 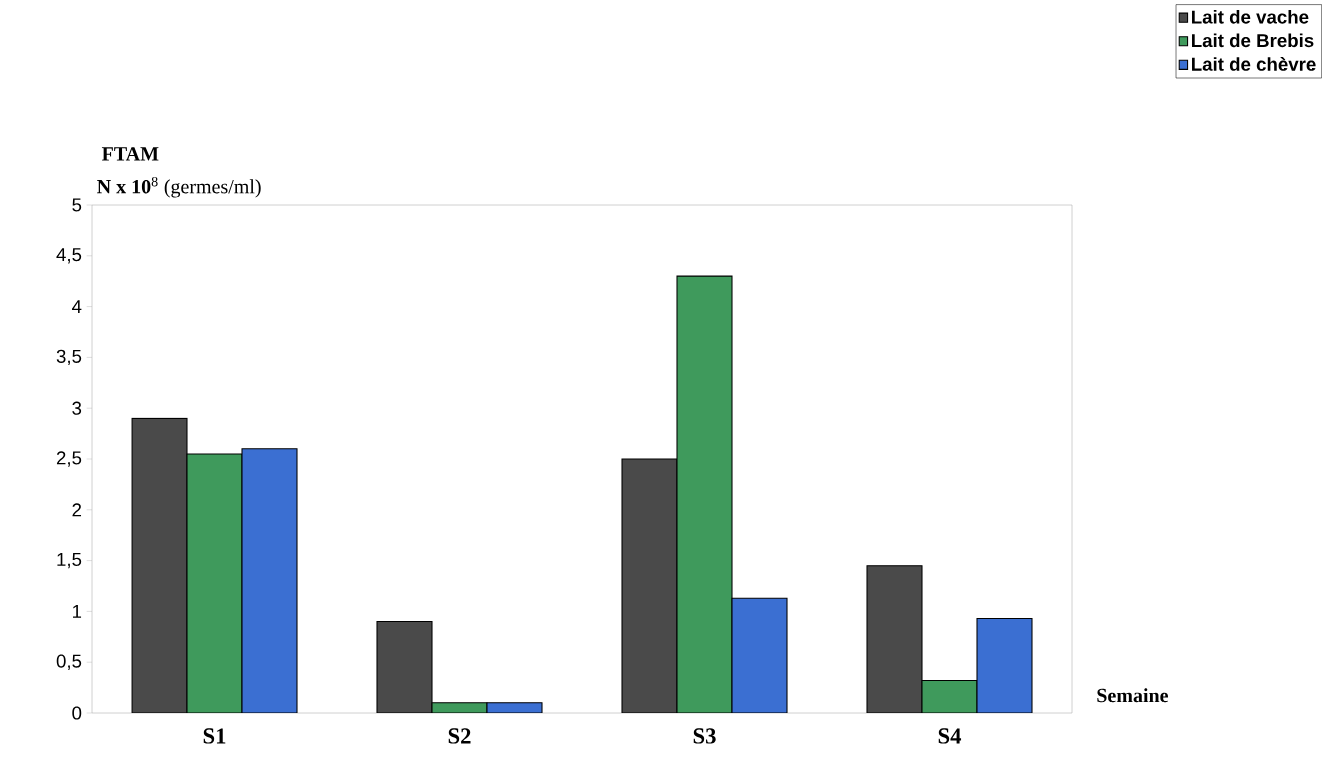 I want to click on chart-title: FTAM, so click(x=130, y=154).